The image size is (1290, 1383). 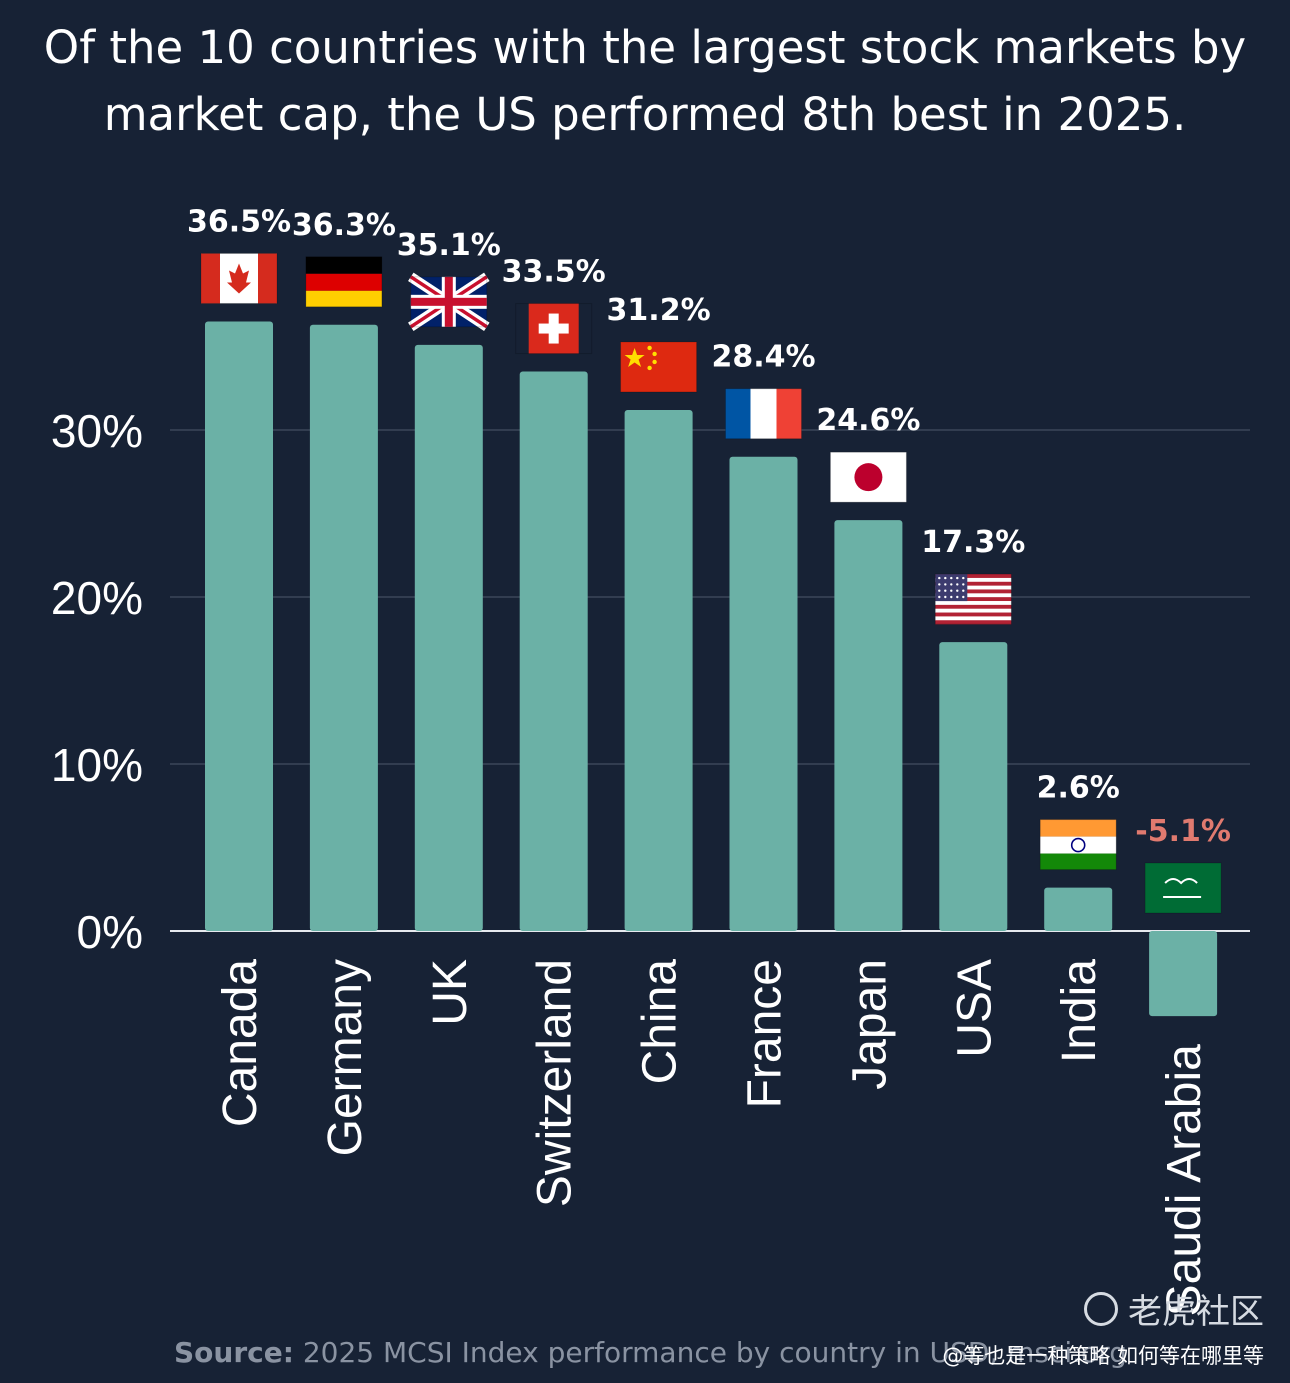 I want to click on flag-france-icon, so click(x=763, y=414).